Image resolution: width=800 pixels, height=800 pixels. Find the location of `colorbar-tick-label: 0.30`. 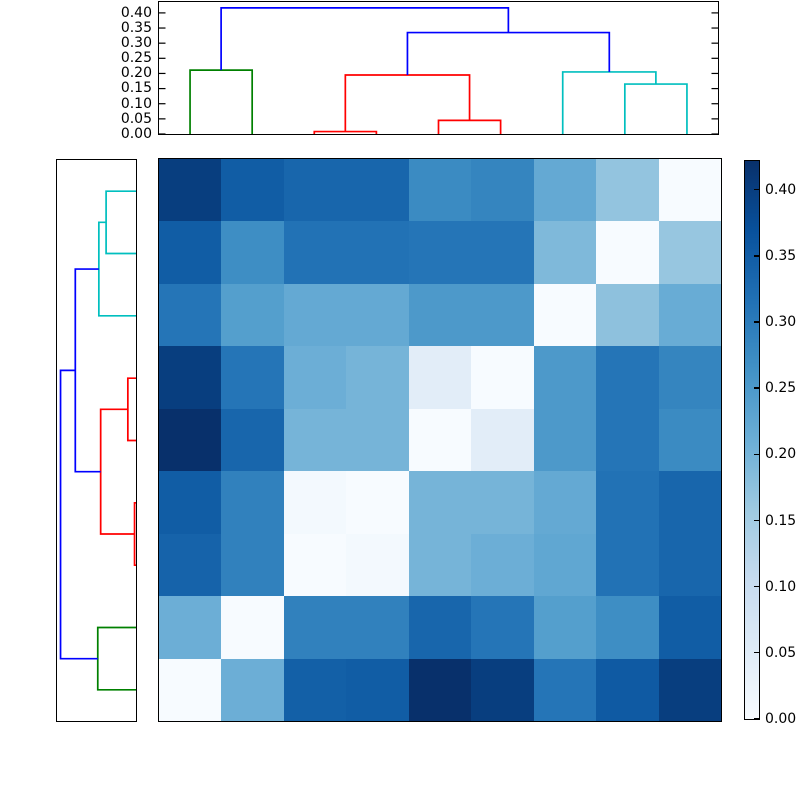

colorbar-tick-label: 0.30 is located at coordinates (781, 322).